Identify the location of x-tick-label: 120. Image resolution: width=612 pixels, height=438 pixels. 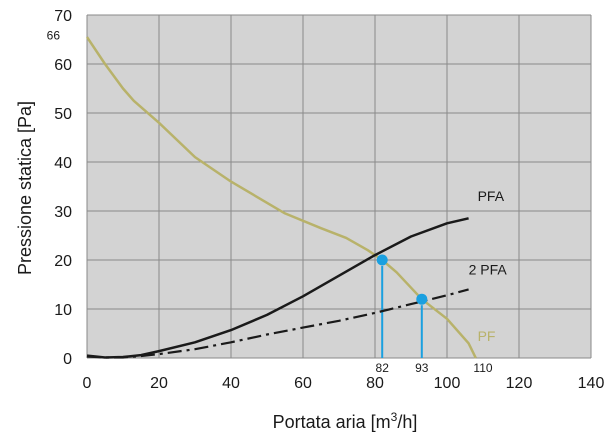
(519, 383).